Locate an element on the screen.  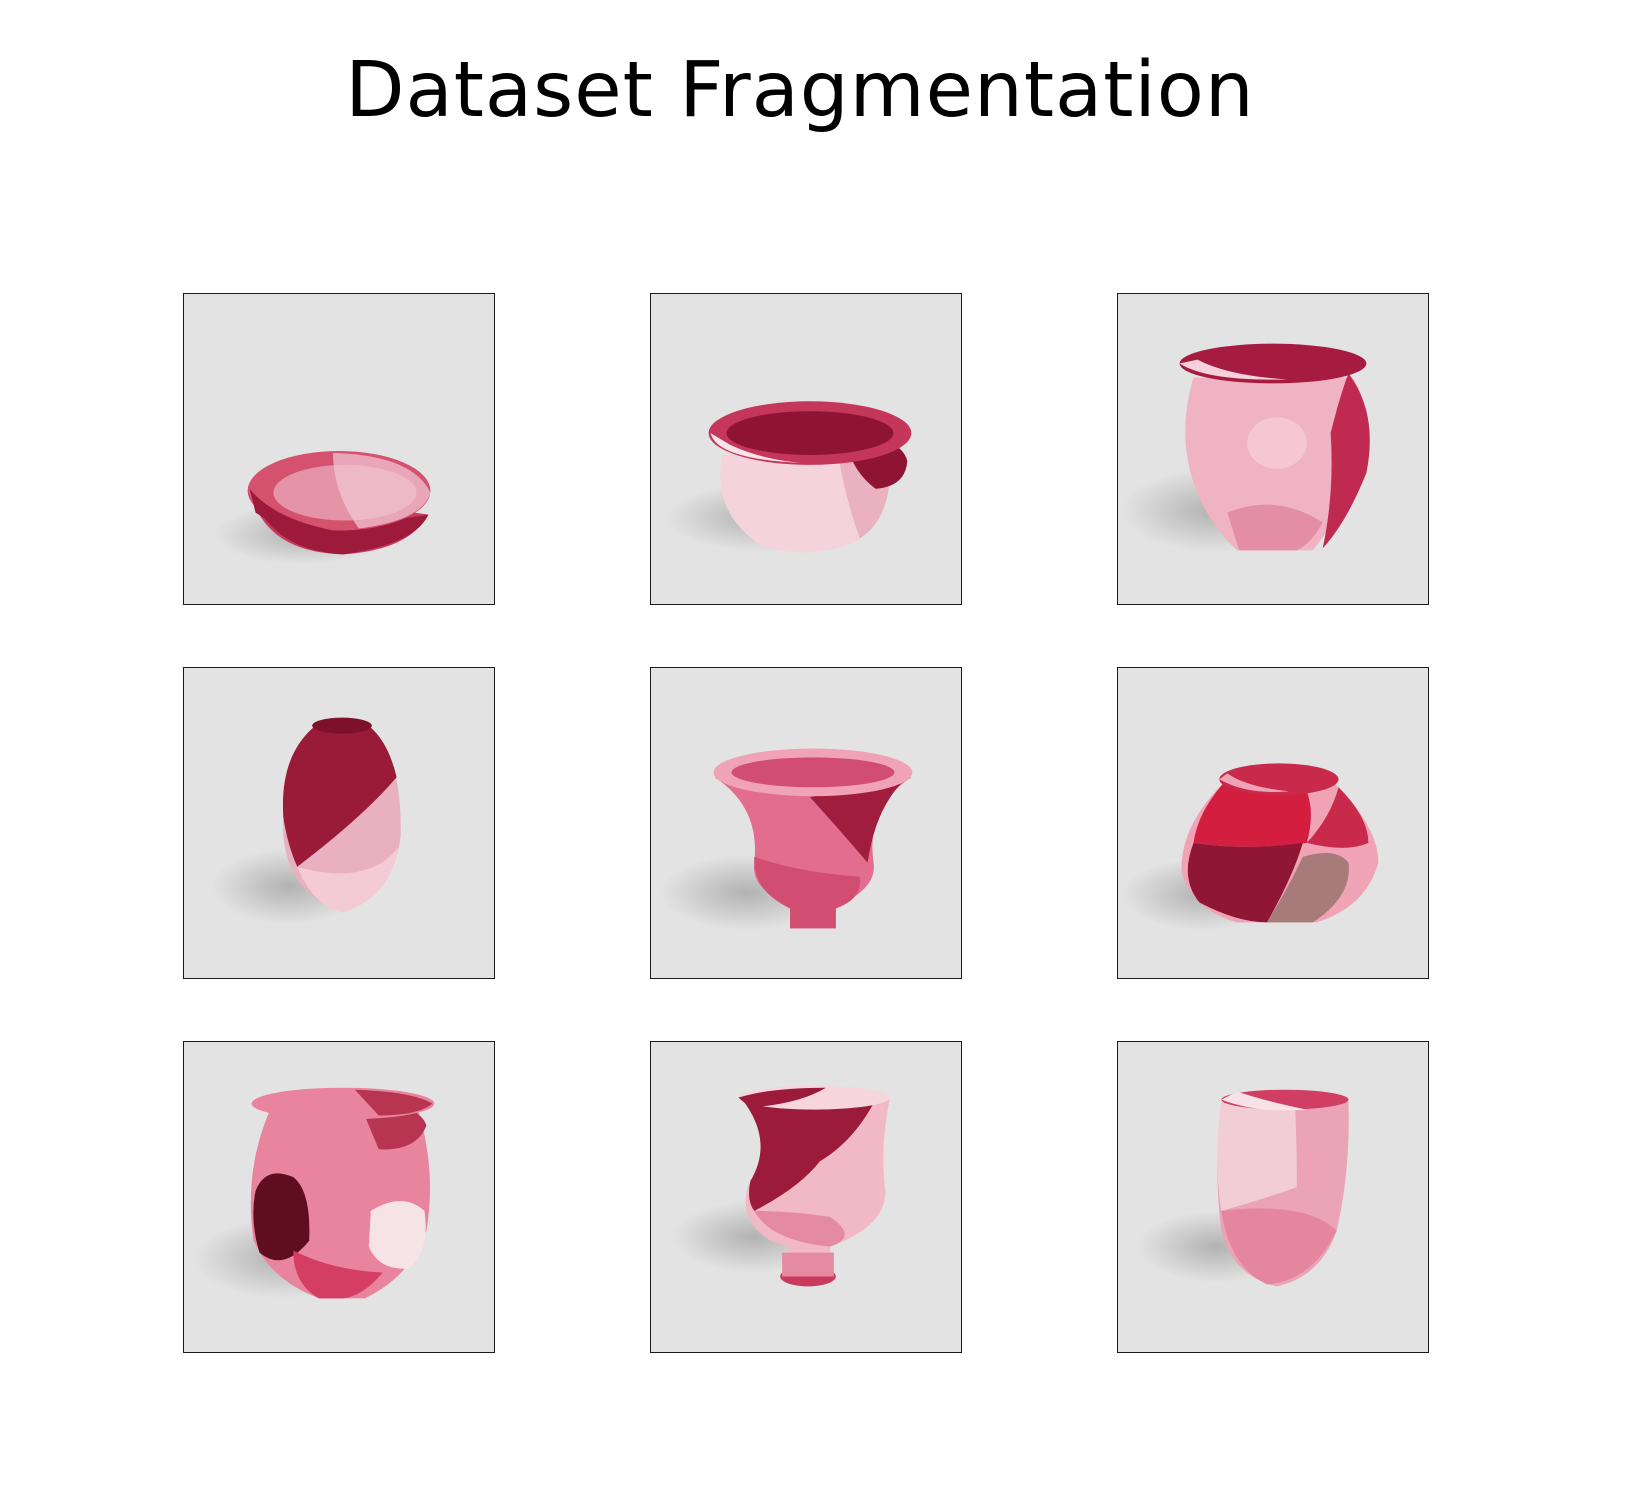
flared-vase-render is located at coordinates (786, 839).